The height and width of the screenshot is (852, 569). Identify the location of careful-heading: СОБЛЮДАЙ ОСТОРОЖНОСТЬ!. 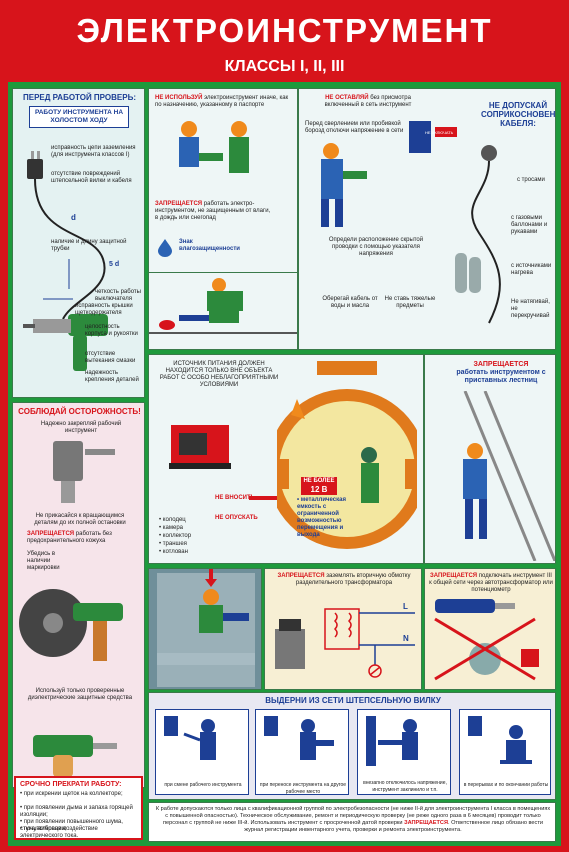
(79, 411).